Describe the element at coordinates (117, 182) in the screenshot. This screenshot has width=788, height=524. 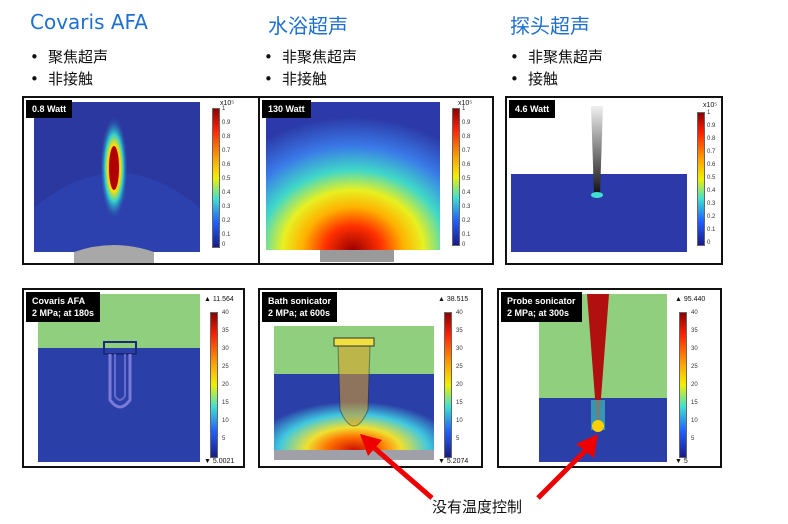
I see `covaris-pressure-field` at that location.